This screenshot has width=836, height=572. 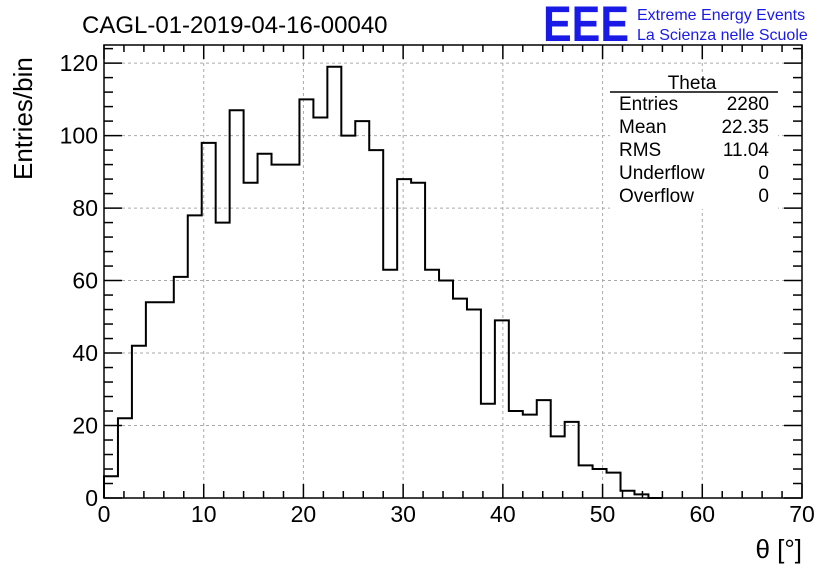 I want to click on x-tick-label: 30, so click(x=403, y=514).